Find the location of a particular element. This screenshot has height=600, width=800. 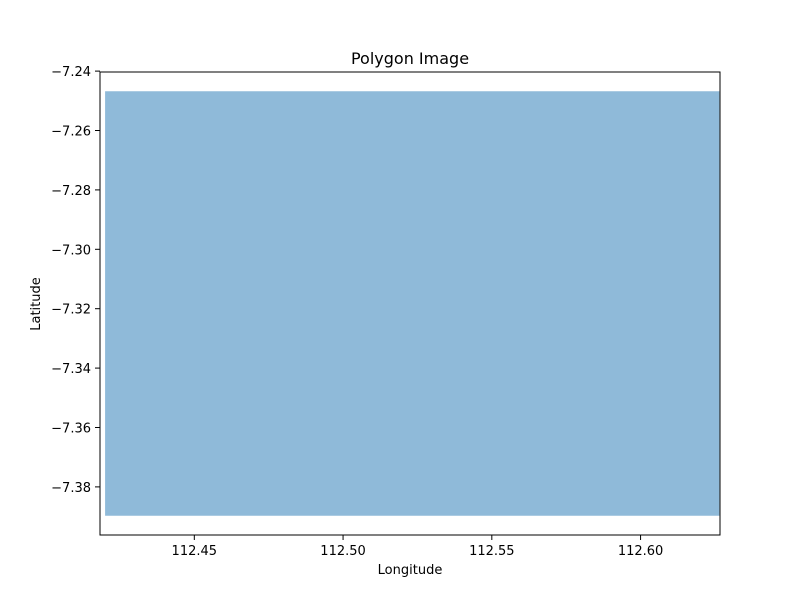

y-tick-label: −7.28 is located at coordinates (71, 191).